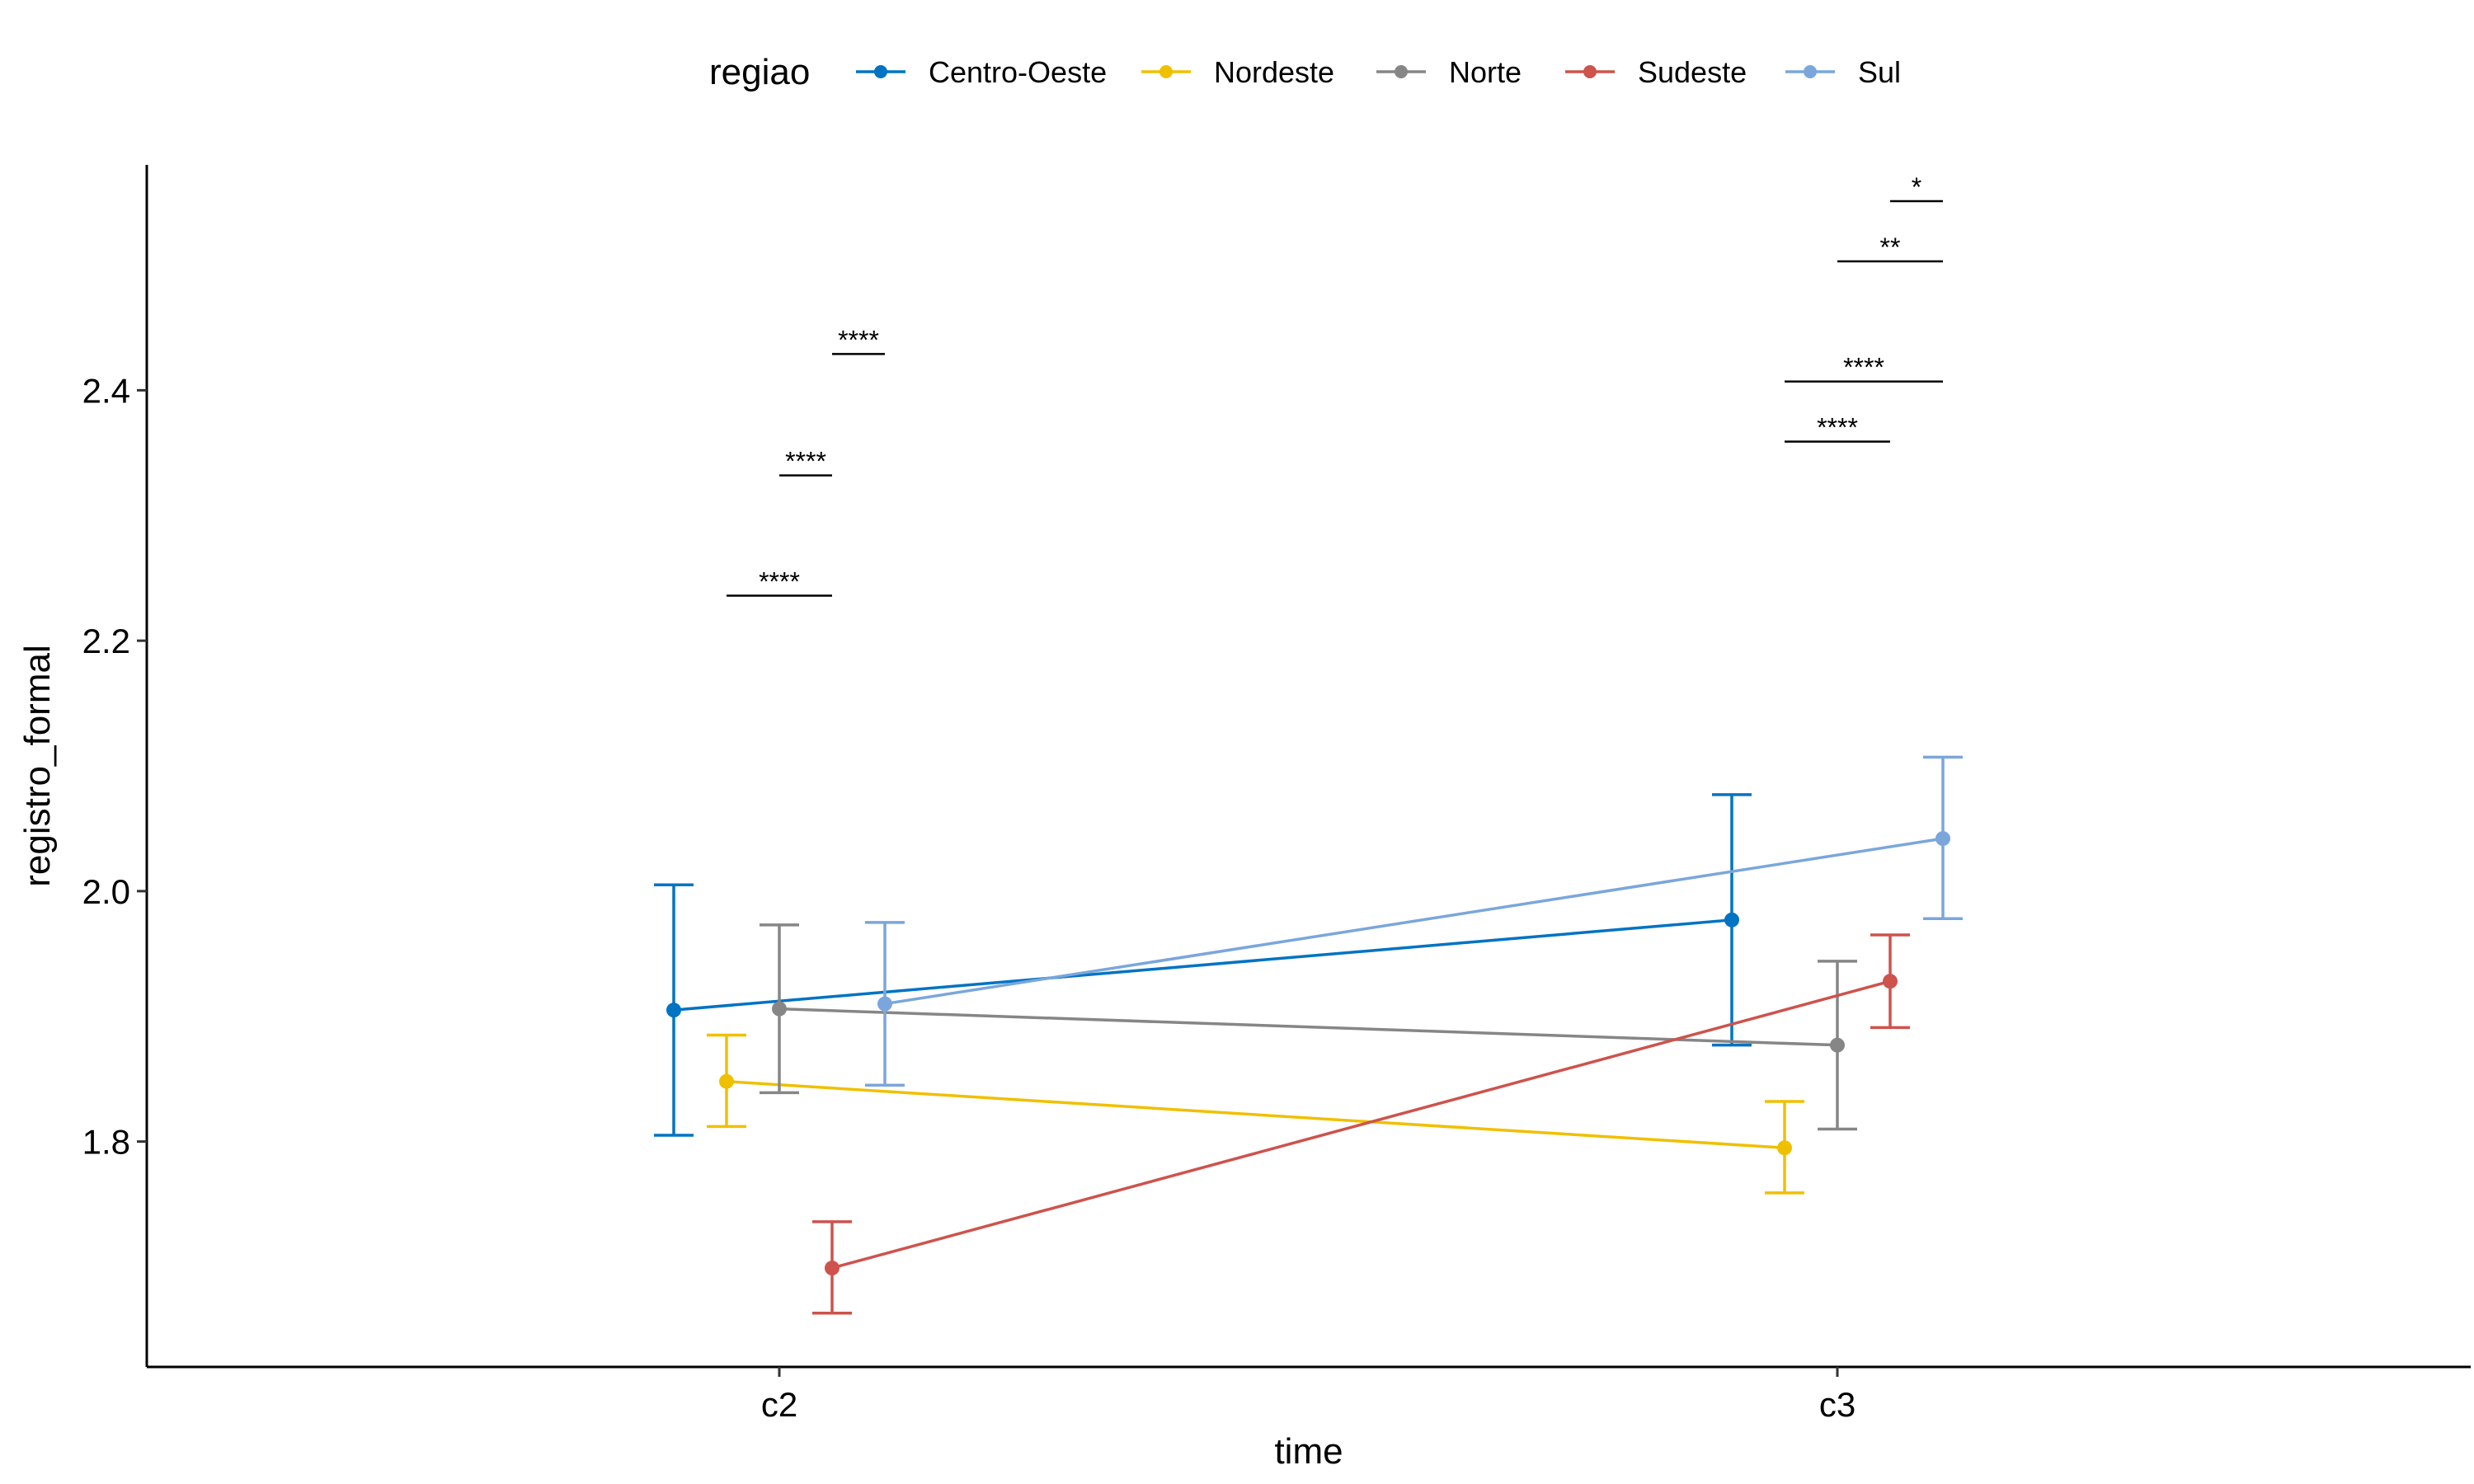  Describe the element at coordinates (1308, 1452) in the screenshot. I see `x-axis-title: time` at that location.